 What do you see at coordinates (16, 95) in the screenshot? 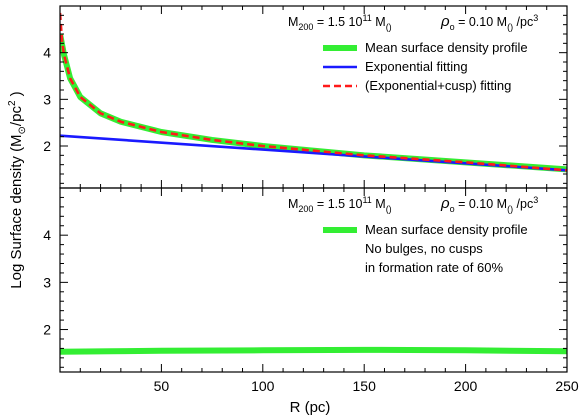
I see `y-axis-label-suffix: )` at bounding box center [16, 95].